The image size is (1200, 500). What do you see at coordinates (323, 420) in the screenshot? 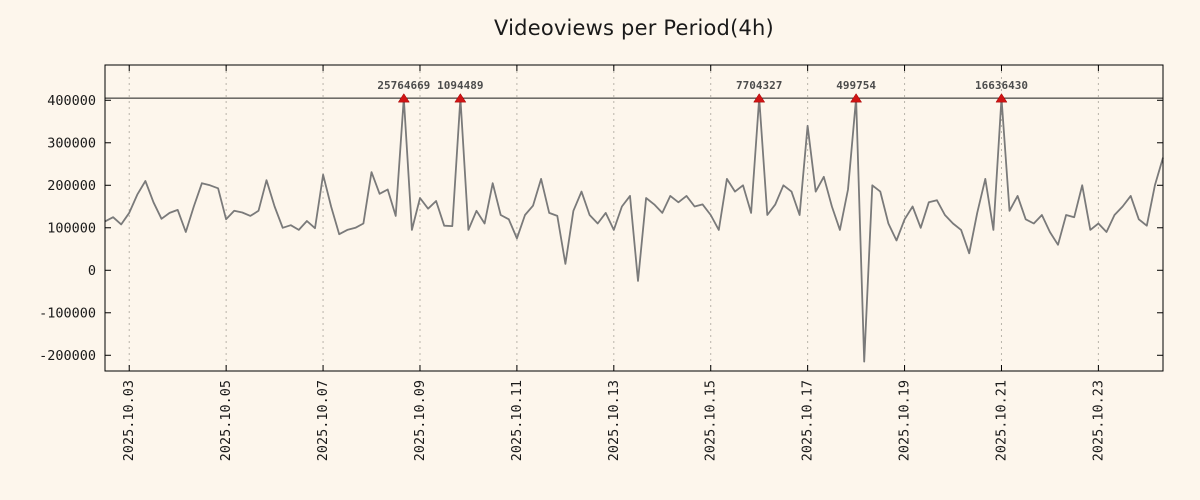
I see `x-tick-label: 2025.10.07` at bounding box center [323, 420].